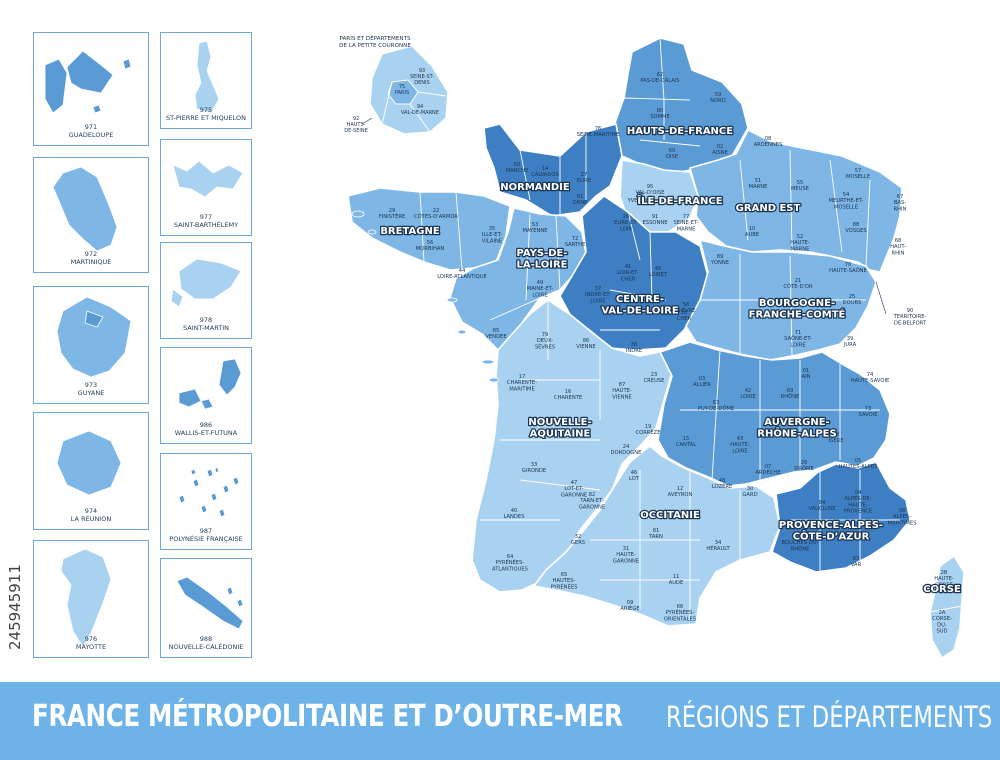 The width and height of the screenshot is (1000, 760). Describe the element at coordinates (898, 253) in the screenshot. I see `department-label-line: RHIN` at that location.